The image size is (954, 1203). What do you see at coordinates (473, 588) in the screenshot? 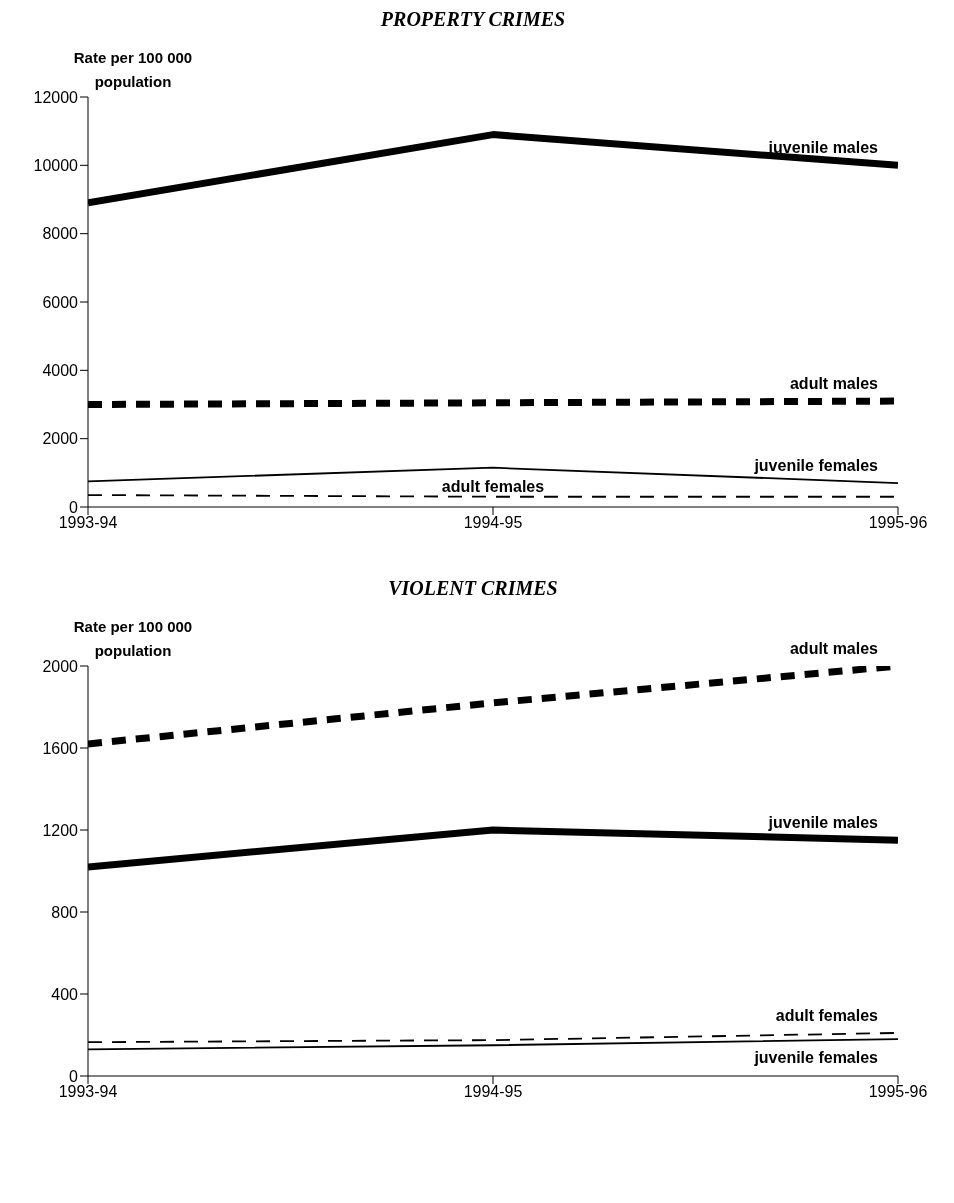
I see `chart-title: VIOLENT CRIMES` at bounding box center [473, 588].